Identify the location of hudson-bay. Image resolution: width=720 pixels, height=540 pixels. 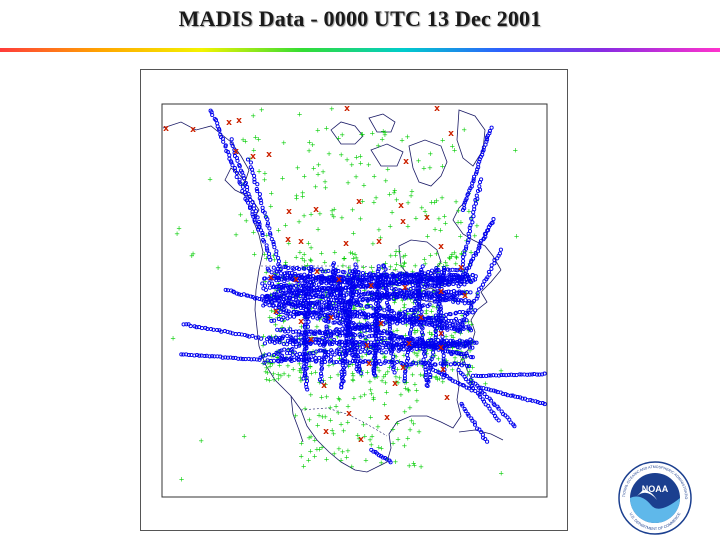
(420, 260).